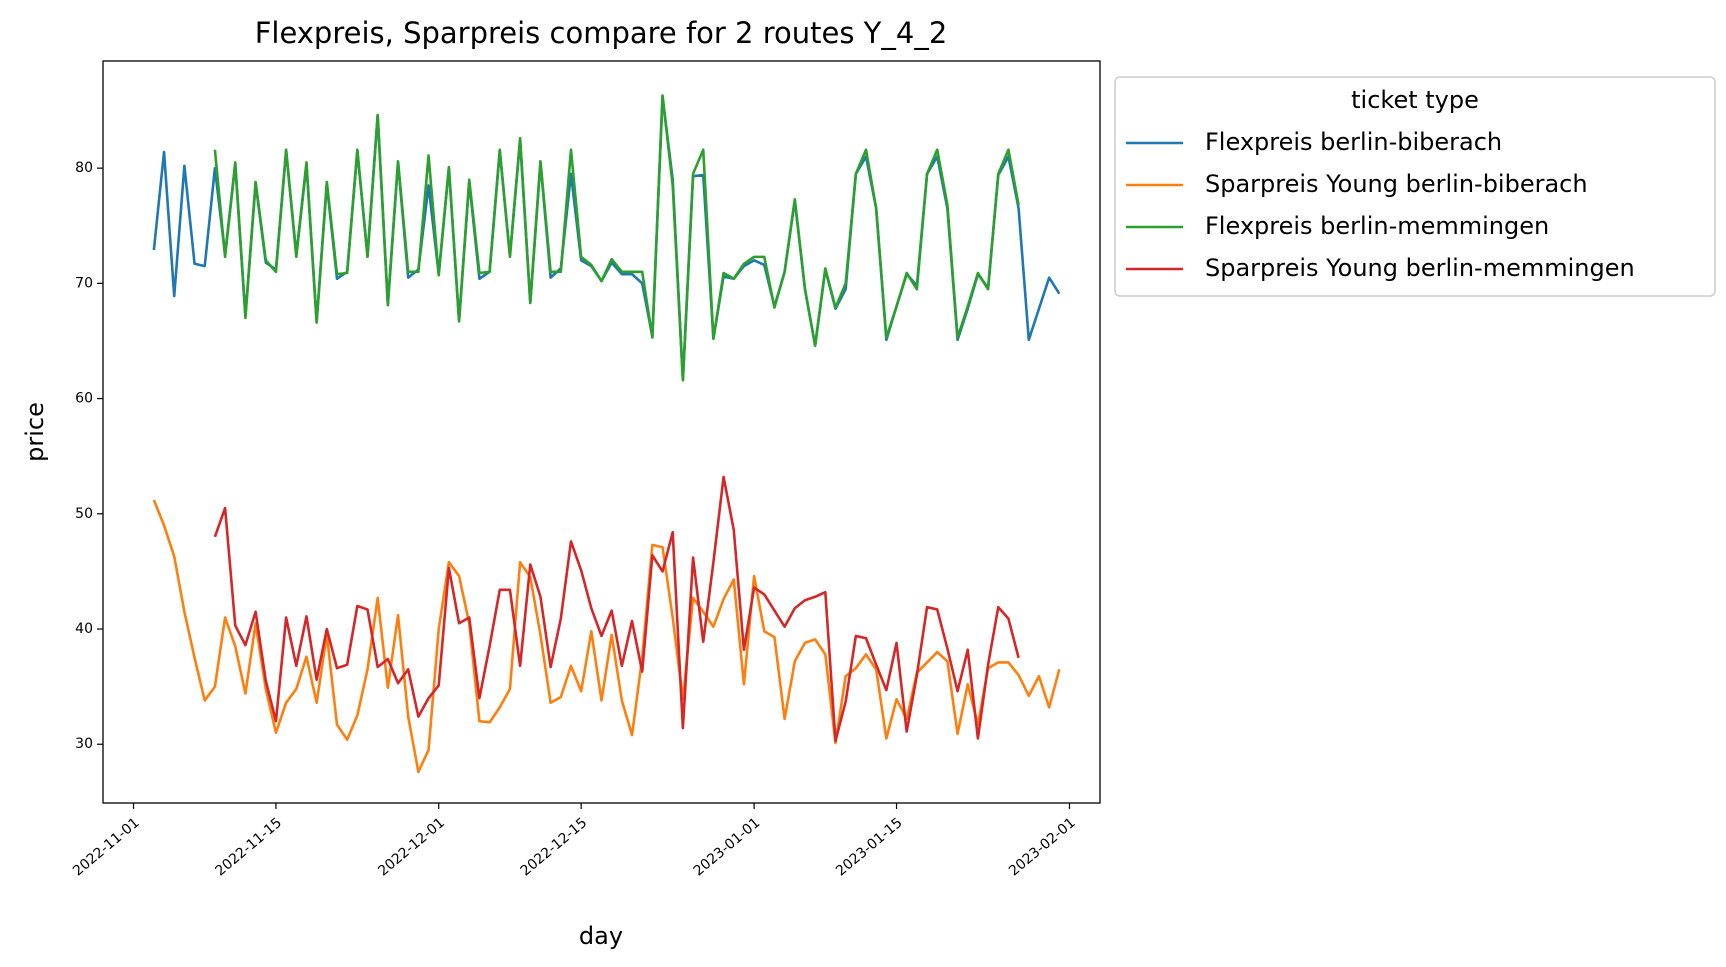 This screenshot has height=967, width=1726. I want to click on x-tick-label: 2022-12-15, so click(554, 847).